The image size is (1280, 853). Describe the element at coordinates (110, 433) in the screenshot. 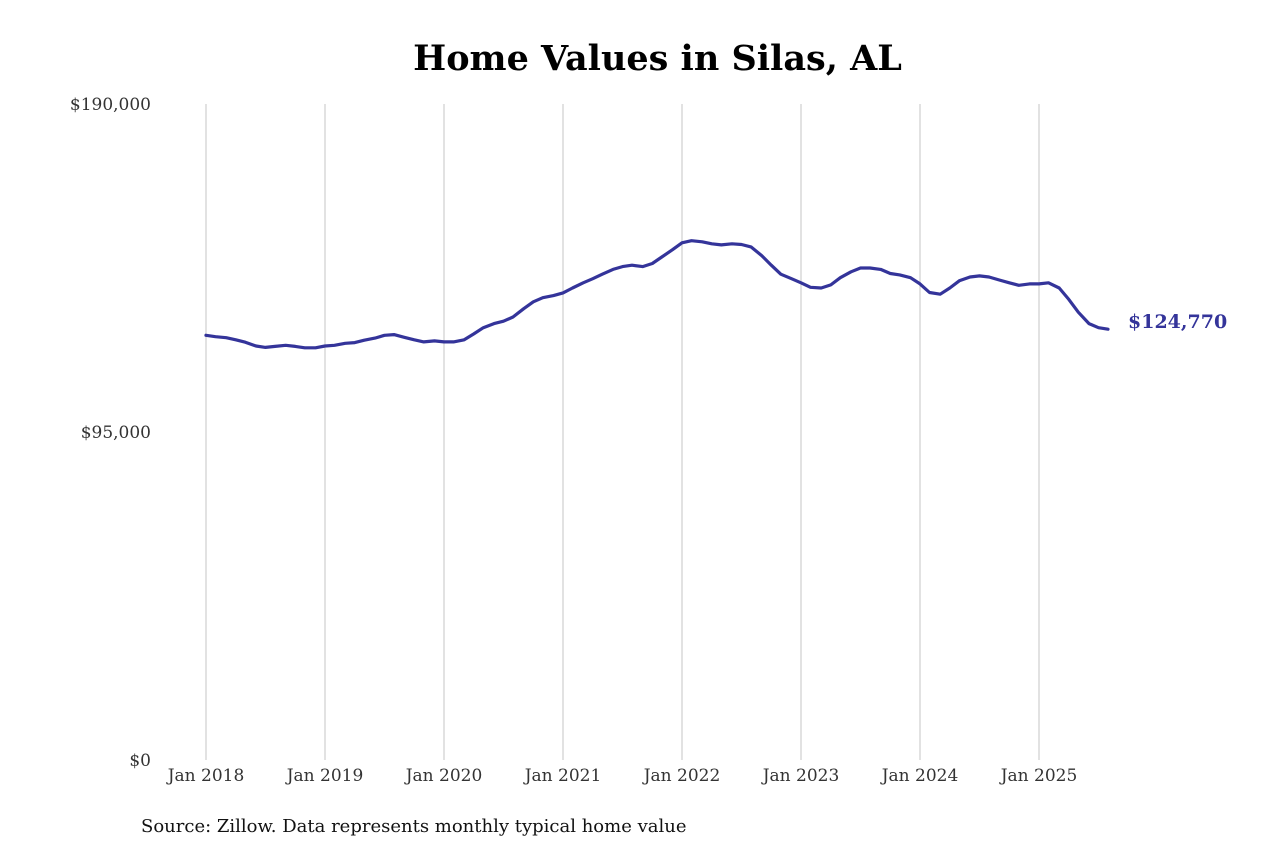

I see `y-axis-ticks: $0 $95,000 $190,000` at that location.